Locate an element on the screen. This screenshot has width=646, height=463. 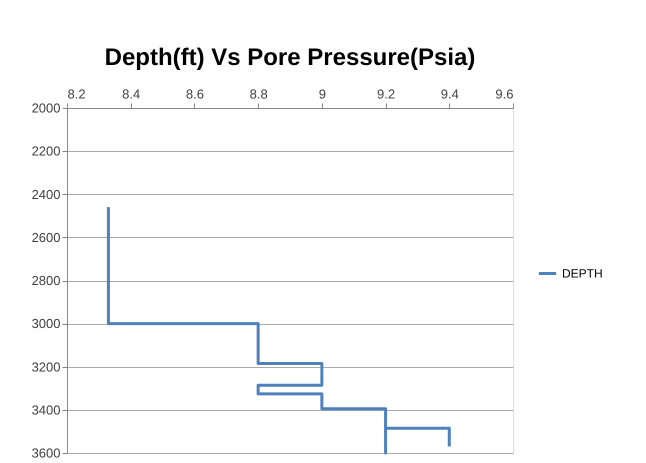
x-tick-label: 8.4 is located at coordinates (131, 94).